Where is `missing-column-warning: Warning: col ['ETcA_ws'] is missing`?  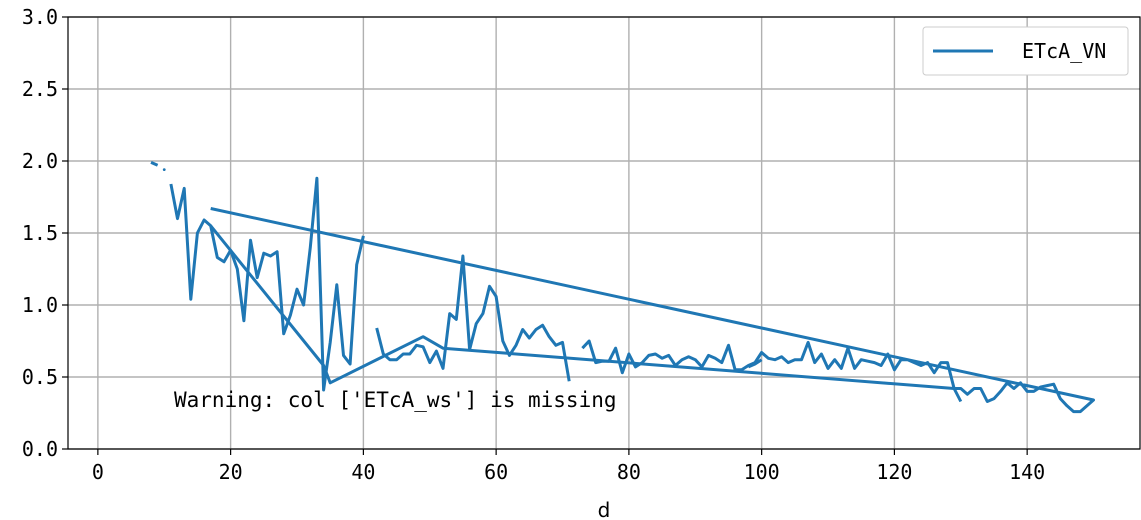
missing-column-warning: Warning: col ['ETcA_ws'] is missing is located at coordinates (395, 400).